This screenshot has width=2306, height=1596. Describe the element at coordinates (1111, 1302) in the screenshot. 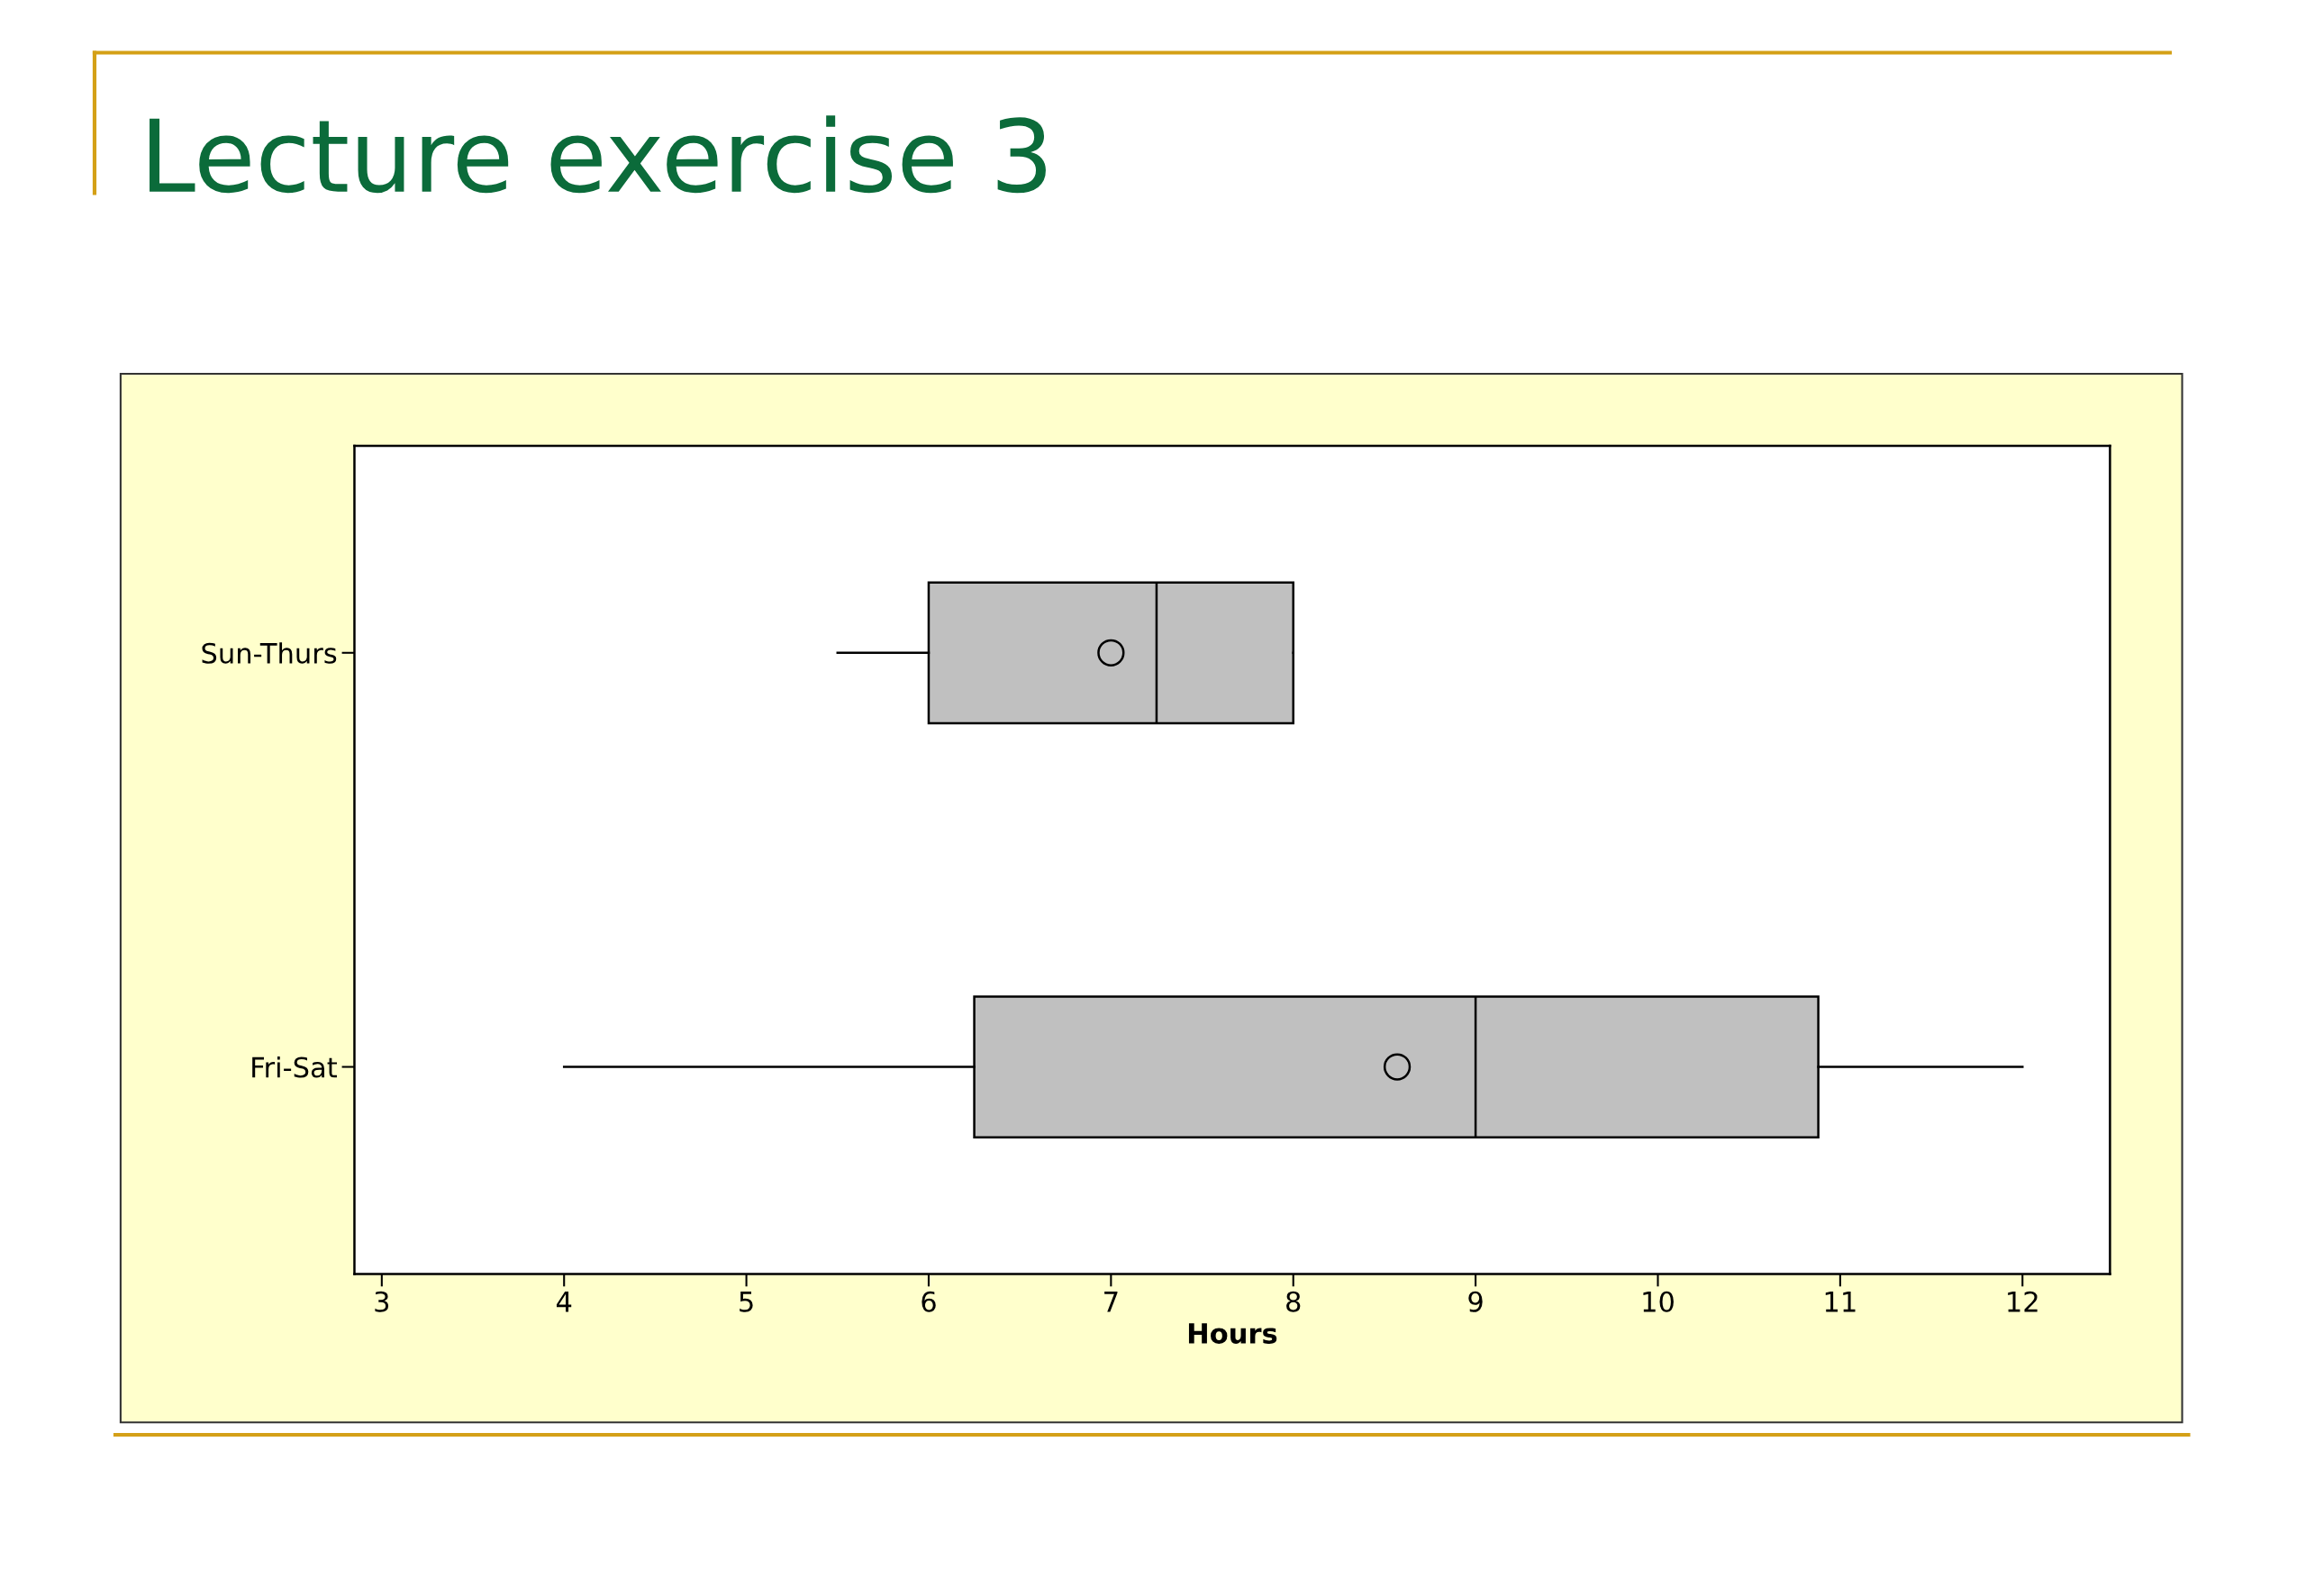

I see `x-tick-label: 7` at that location.